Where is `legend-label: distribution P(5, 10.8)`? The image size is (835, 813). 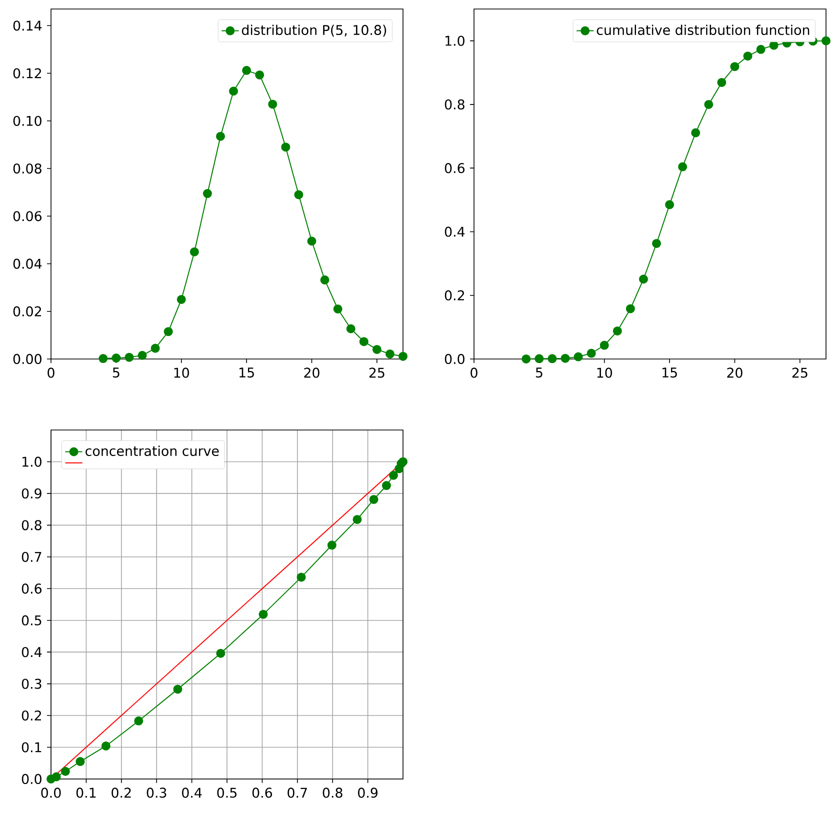 legend-label: distribution P(5, 10.8) is located at coordinates (314, 30).